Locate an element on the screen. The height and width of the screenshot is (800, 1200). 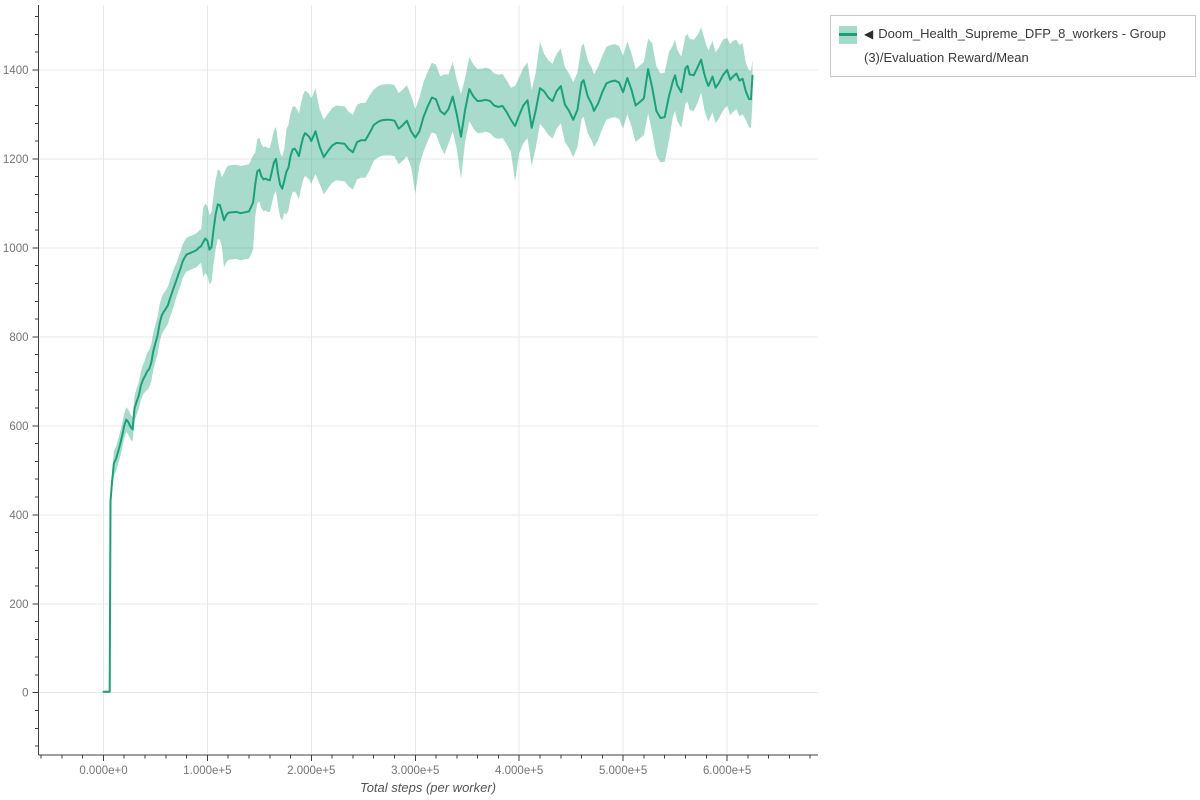
svg-text: 800 is located at coordinates (18, 338).